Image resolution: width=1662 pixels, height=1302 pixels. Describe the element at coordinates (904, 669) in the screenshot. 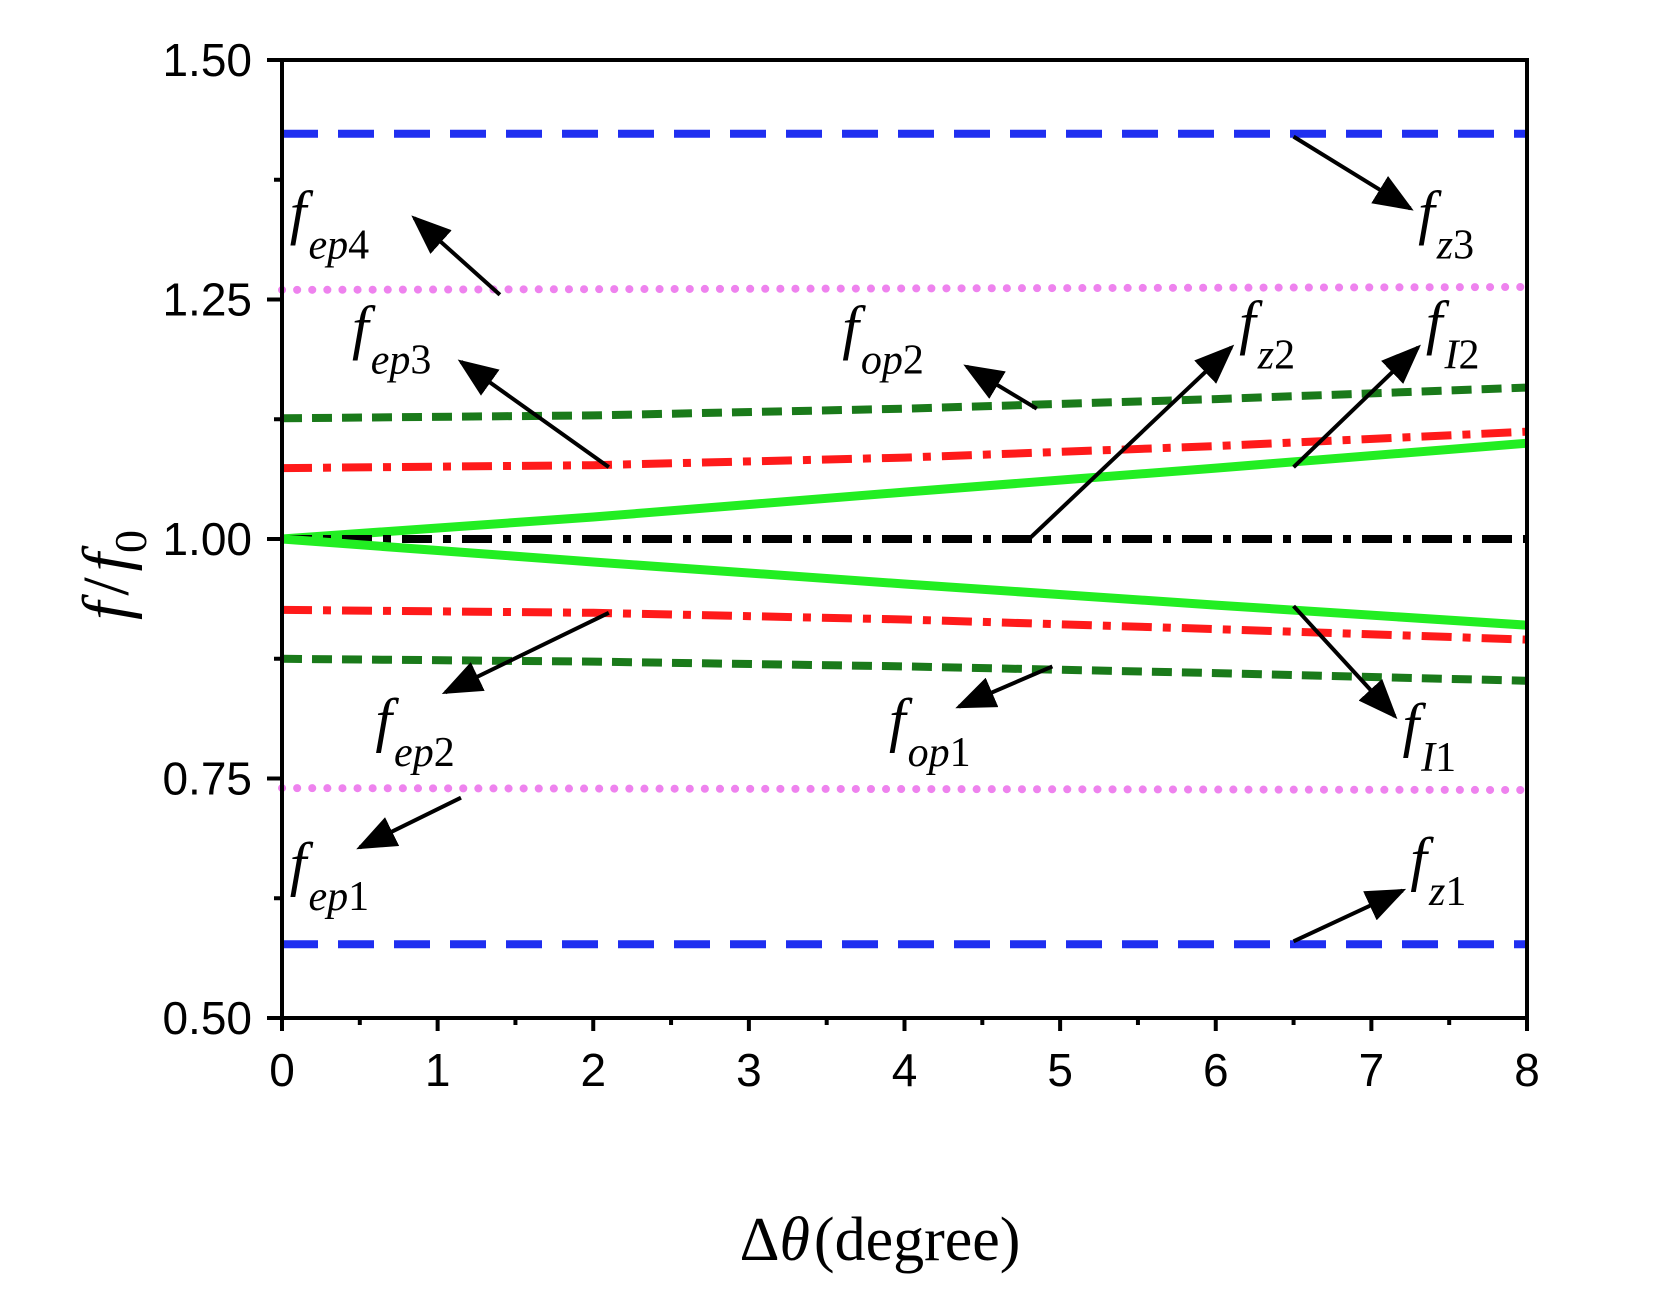

I see `series-line-f-op1` at that location.